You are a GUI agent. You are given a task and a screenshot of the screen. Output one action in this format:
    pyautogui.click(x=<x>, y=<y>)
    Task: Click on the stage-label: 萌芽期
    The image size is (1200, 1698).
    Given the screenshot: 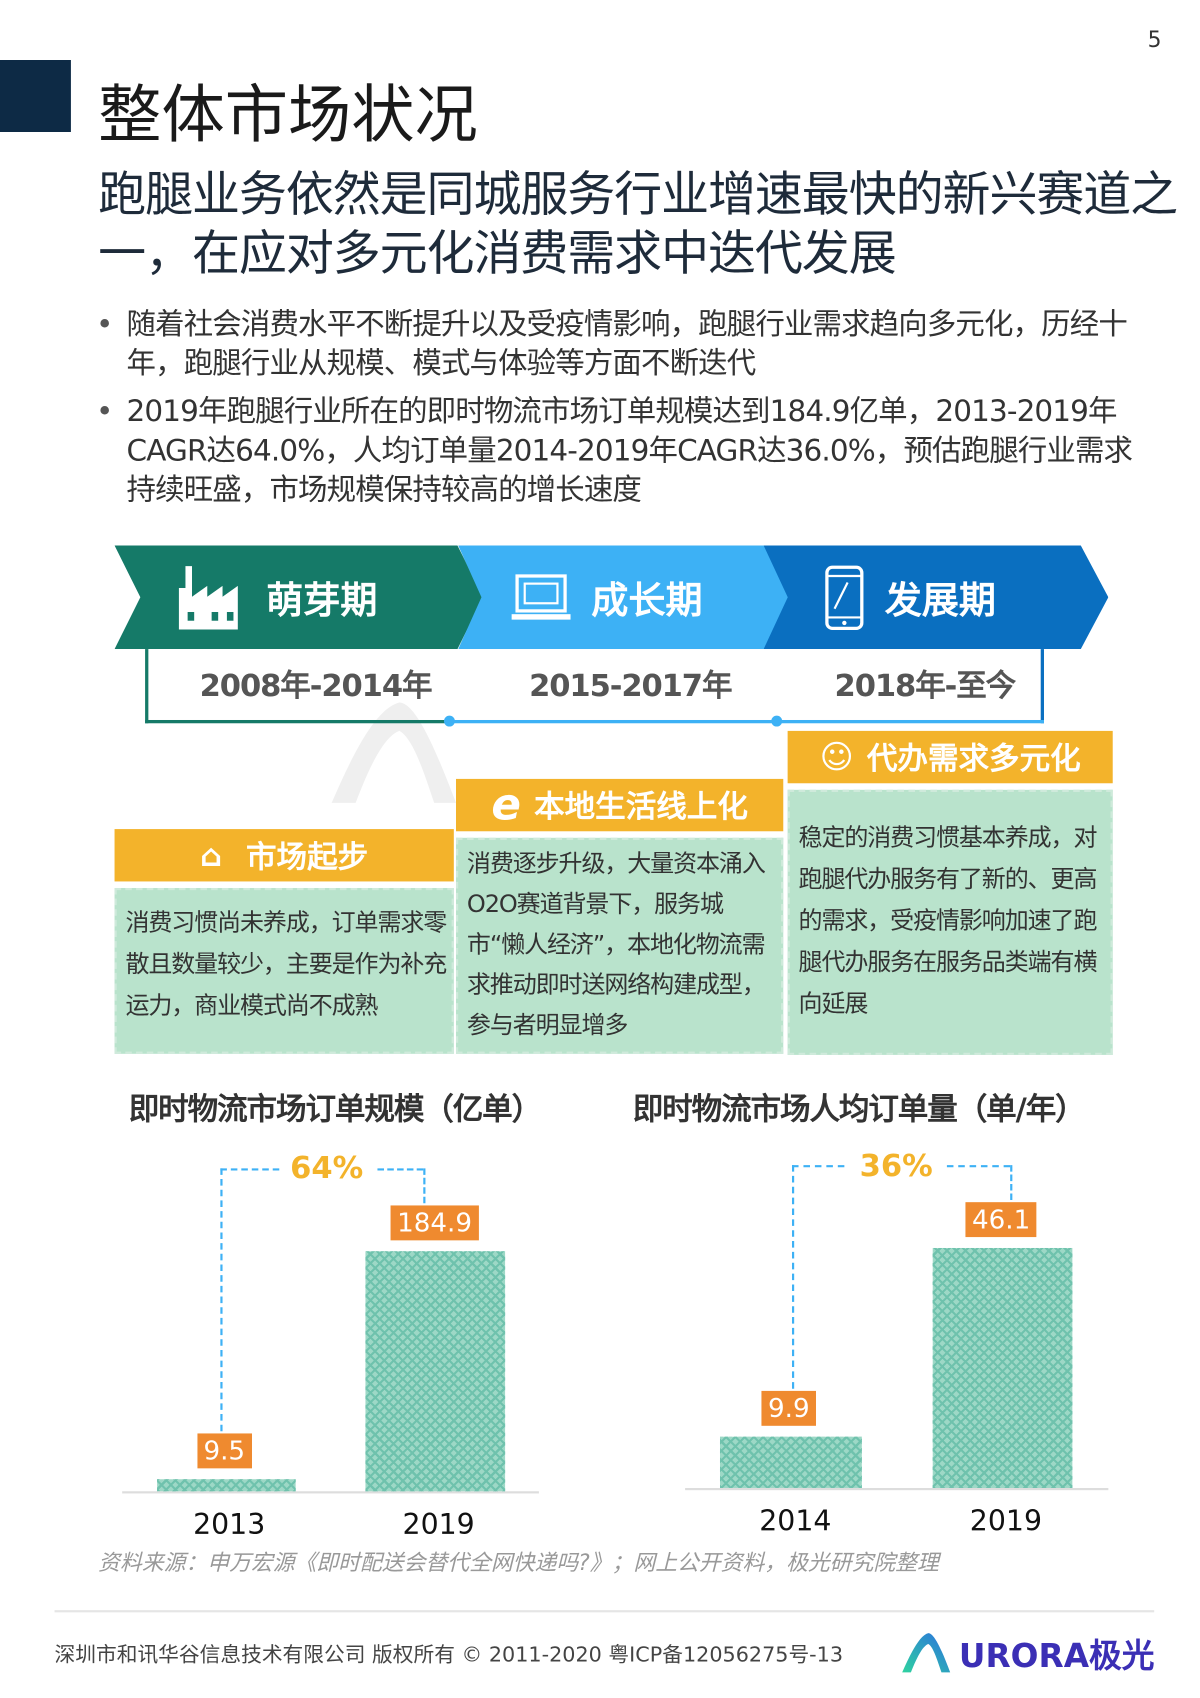 What is the action you would take?
    pyautogui.click(x=322, y=601)
    